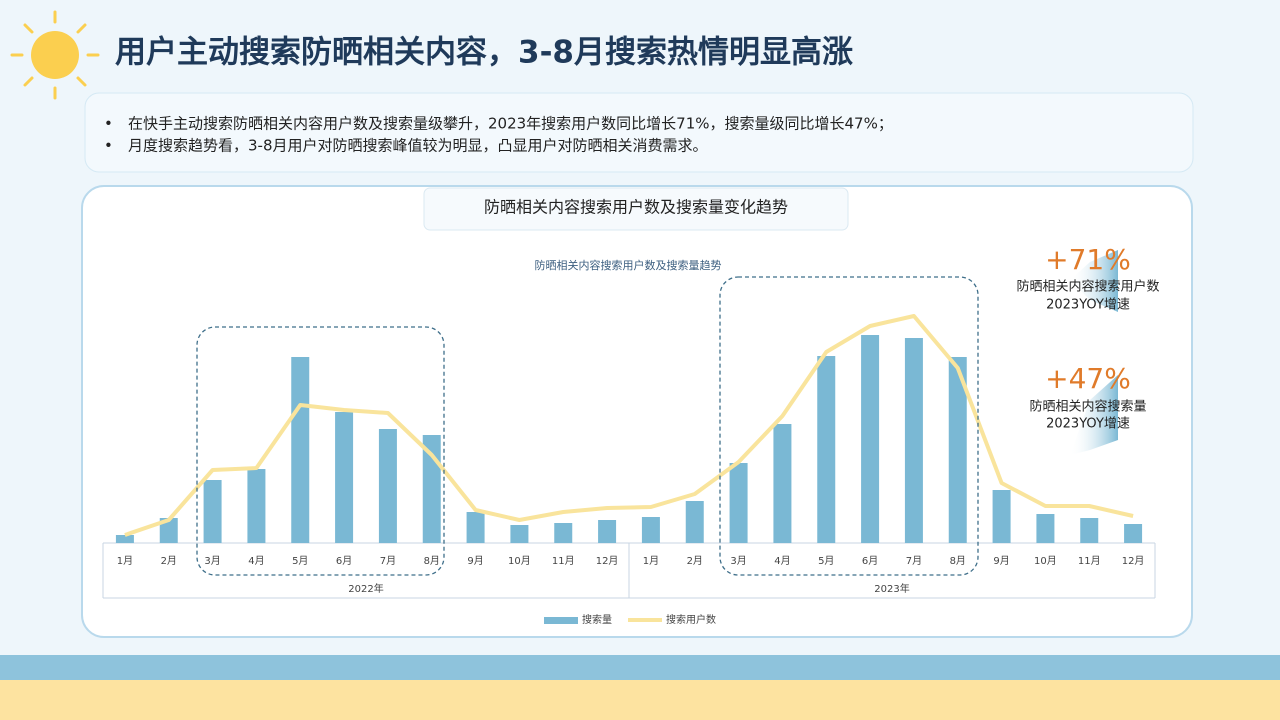  I want to click on callout-label: 防晒相关内容搜索量, so click(1087, 407).